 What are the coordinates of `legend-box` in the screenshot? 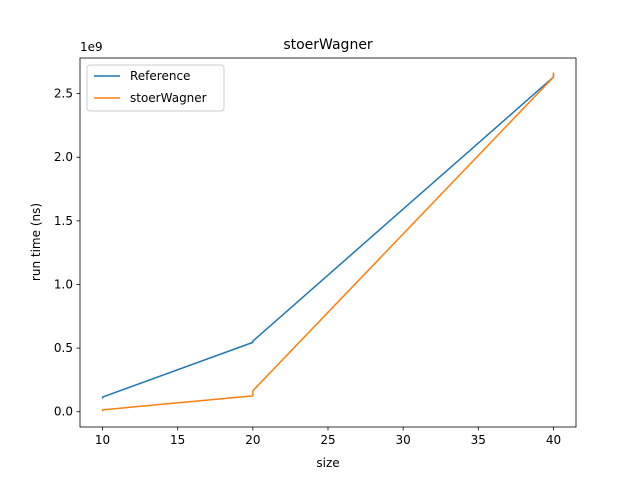 It's located at (155, 88).